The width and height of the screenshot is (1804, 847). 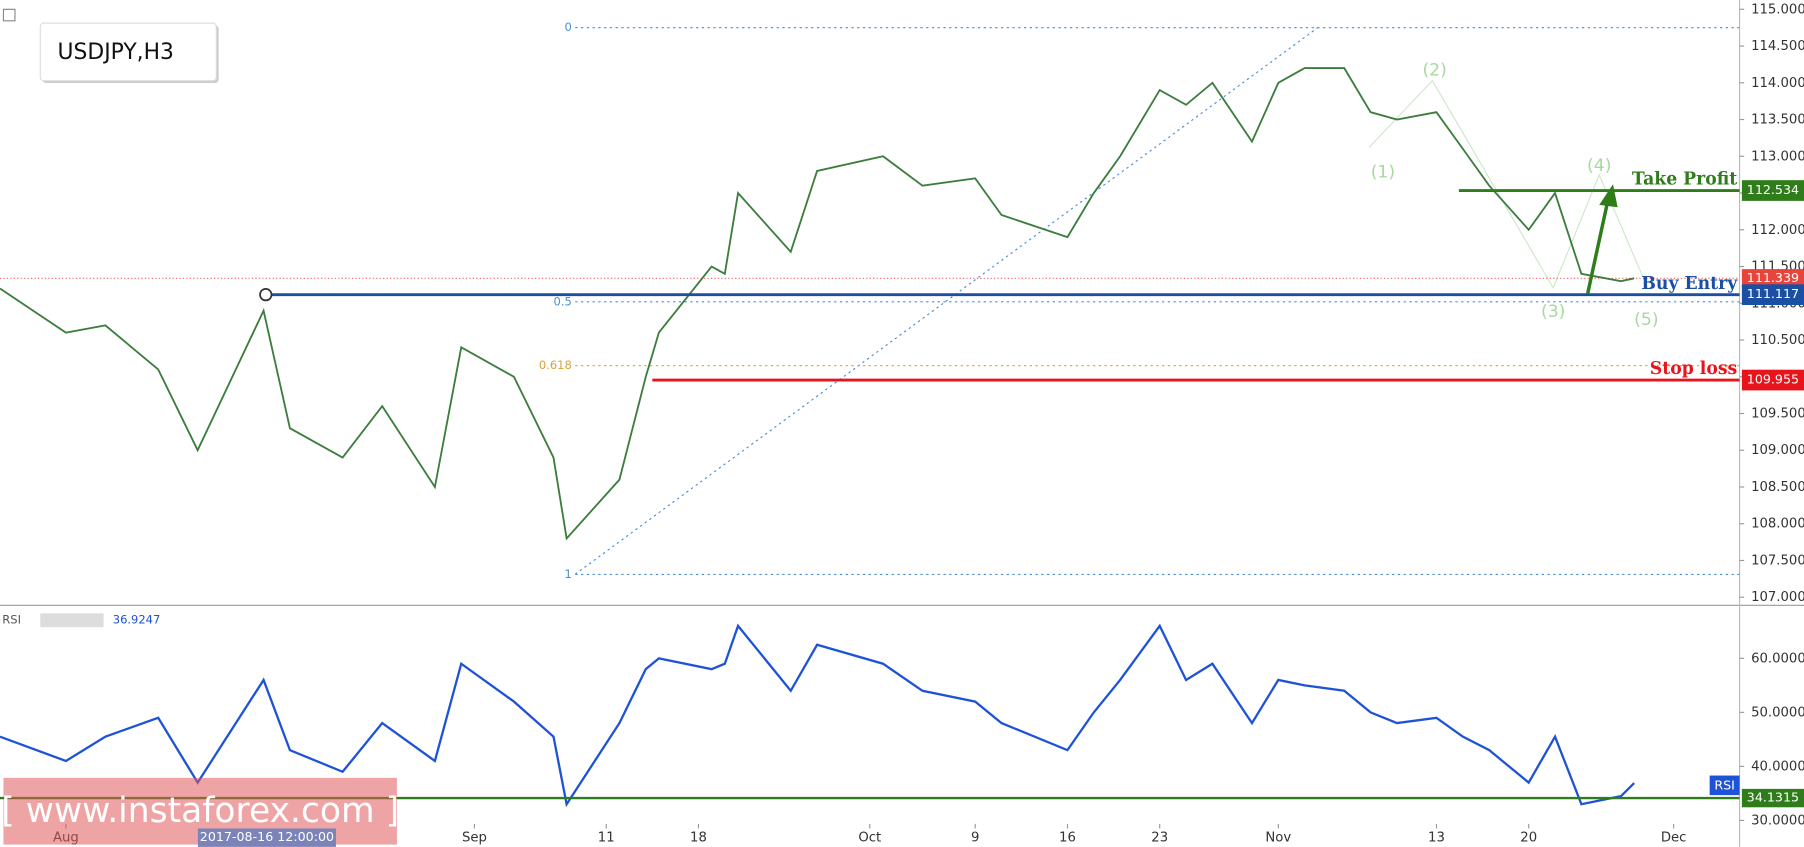 I want to click on wave-label: (4), so click(x=1599, y=166).